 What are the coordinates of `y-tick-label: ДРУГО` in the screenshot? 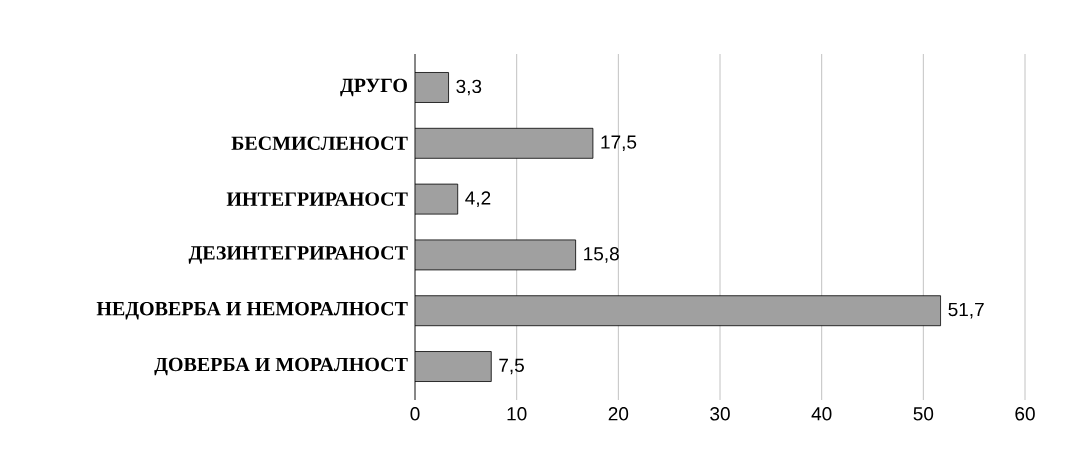 It's located at (373, 87).